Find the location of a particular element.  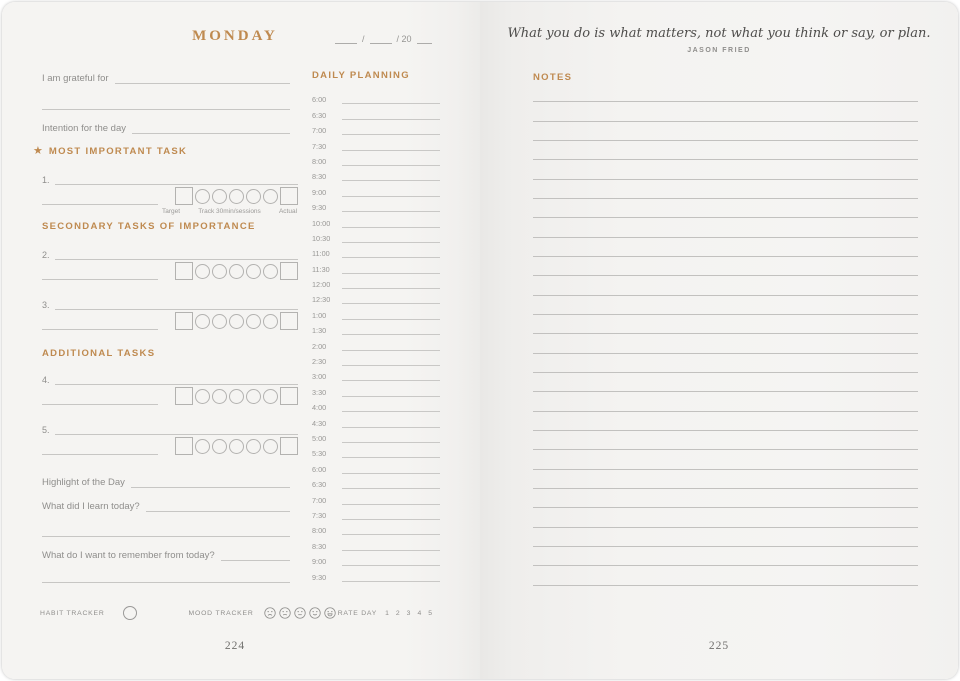

time-slots: 6:00 6:30 7:00 7:30 is located at coordinates (376, 335).